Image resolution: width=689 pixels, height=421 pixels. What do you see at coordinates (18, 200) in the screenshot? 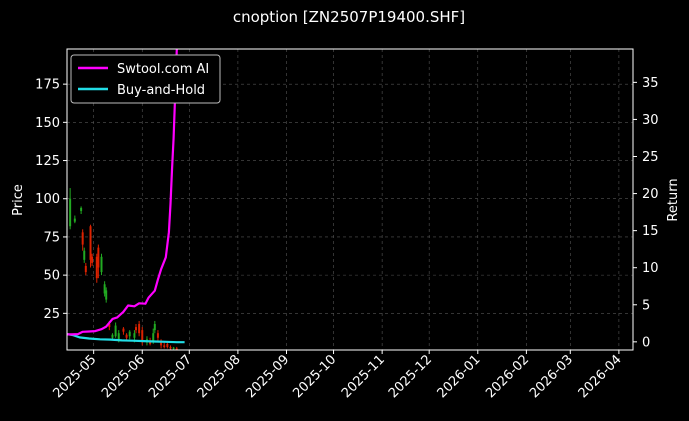
I see `left-axis-label: Price` at bounding box center [18, 200].